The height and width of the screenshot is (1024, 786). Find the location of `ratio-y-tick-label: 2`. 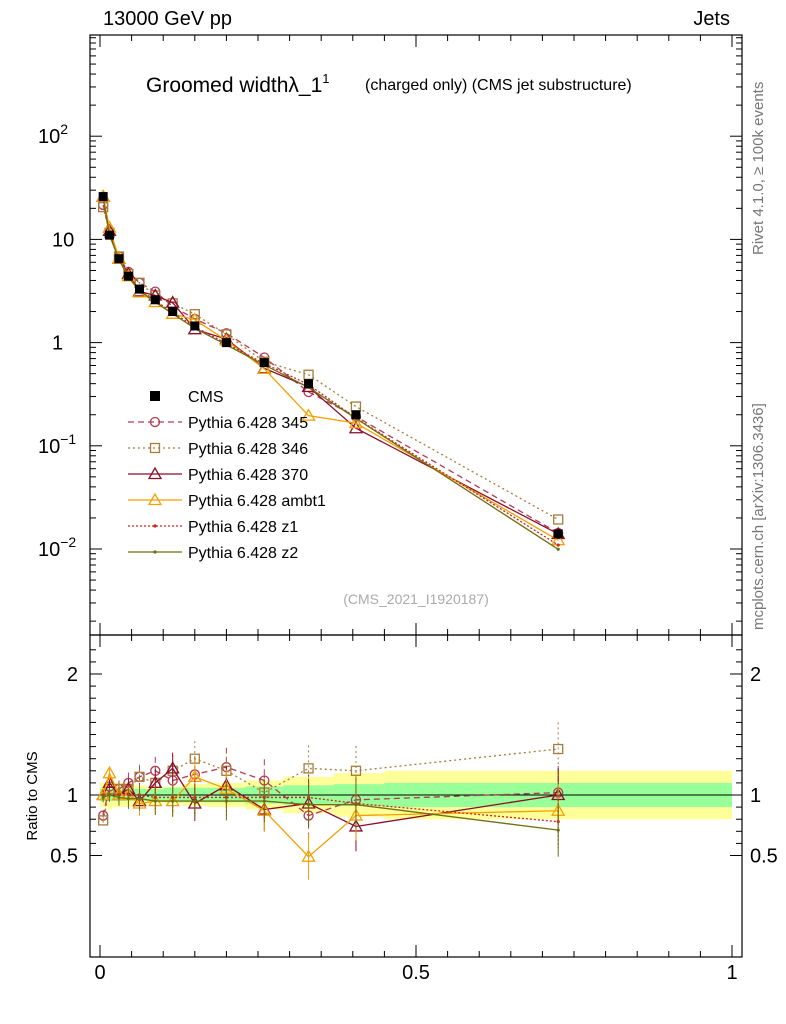

ratio-y-tick-label: 2 is located at coordinates (72, 675).